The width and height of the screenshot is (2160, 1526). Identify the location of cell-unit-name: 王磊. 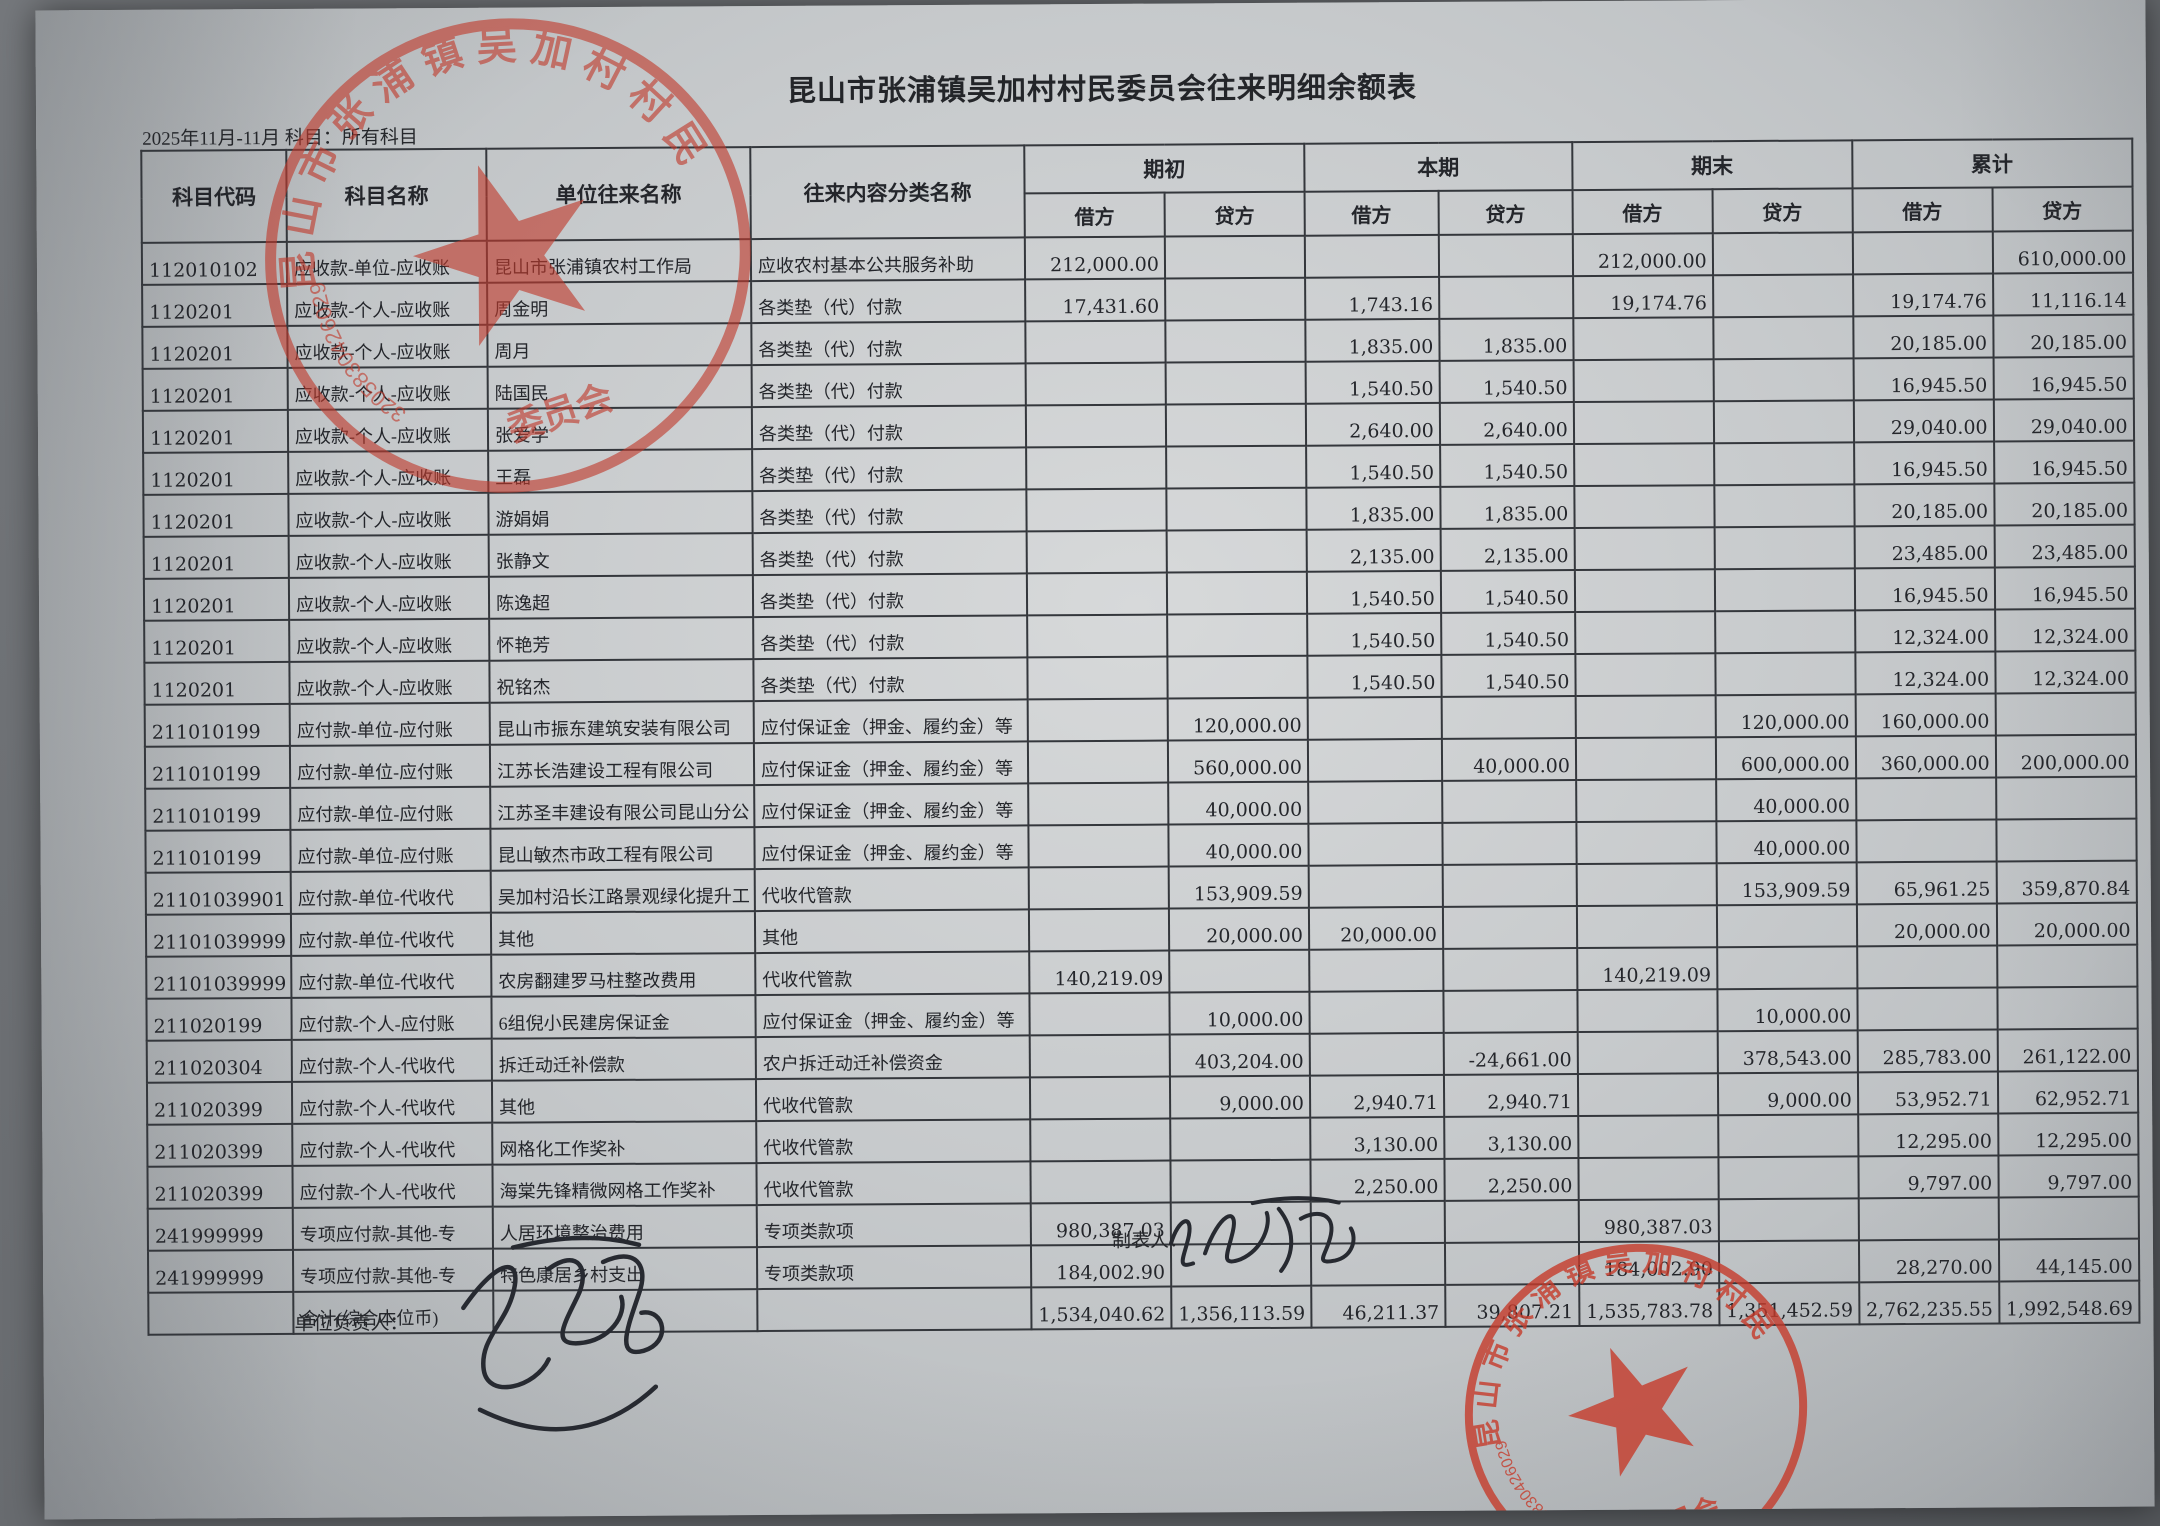
(620, 471).